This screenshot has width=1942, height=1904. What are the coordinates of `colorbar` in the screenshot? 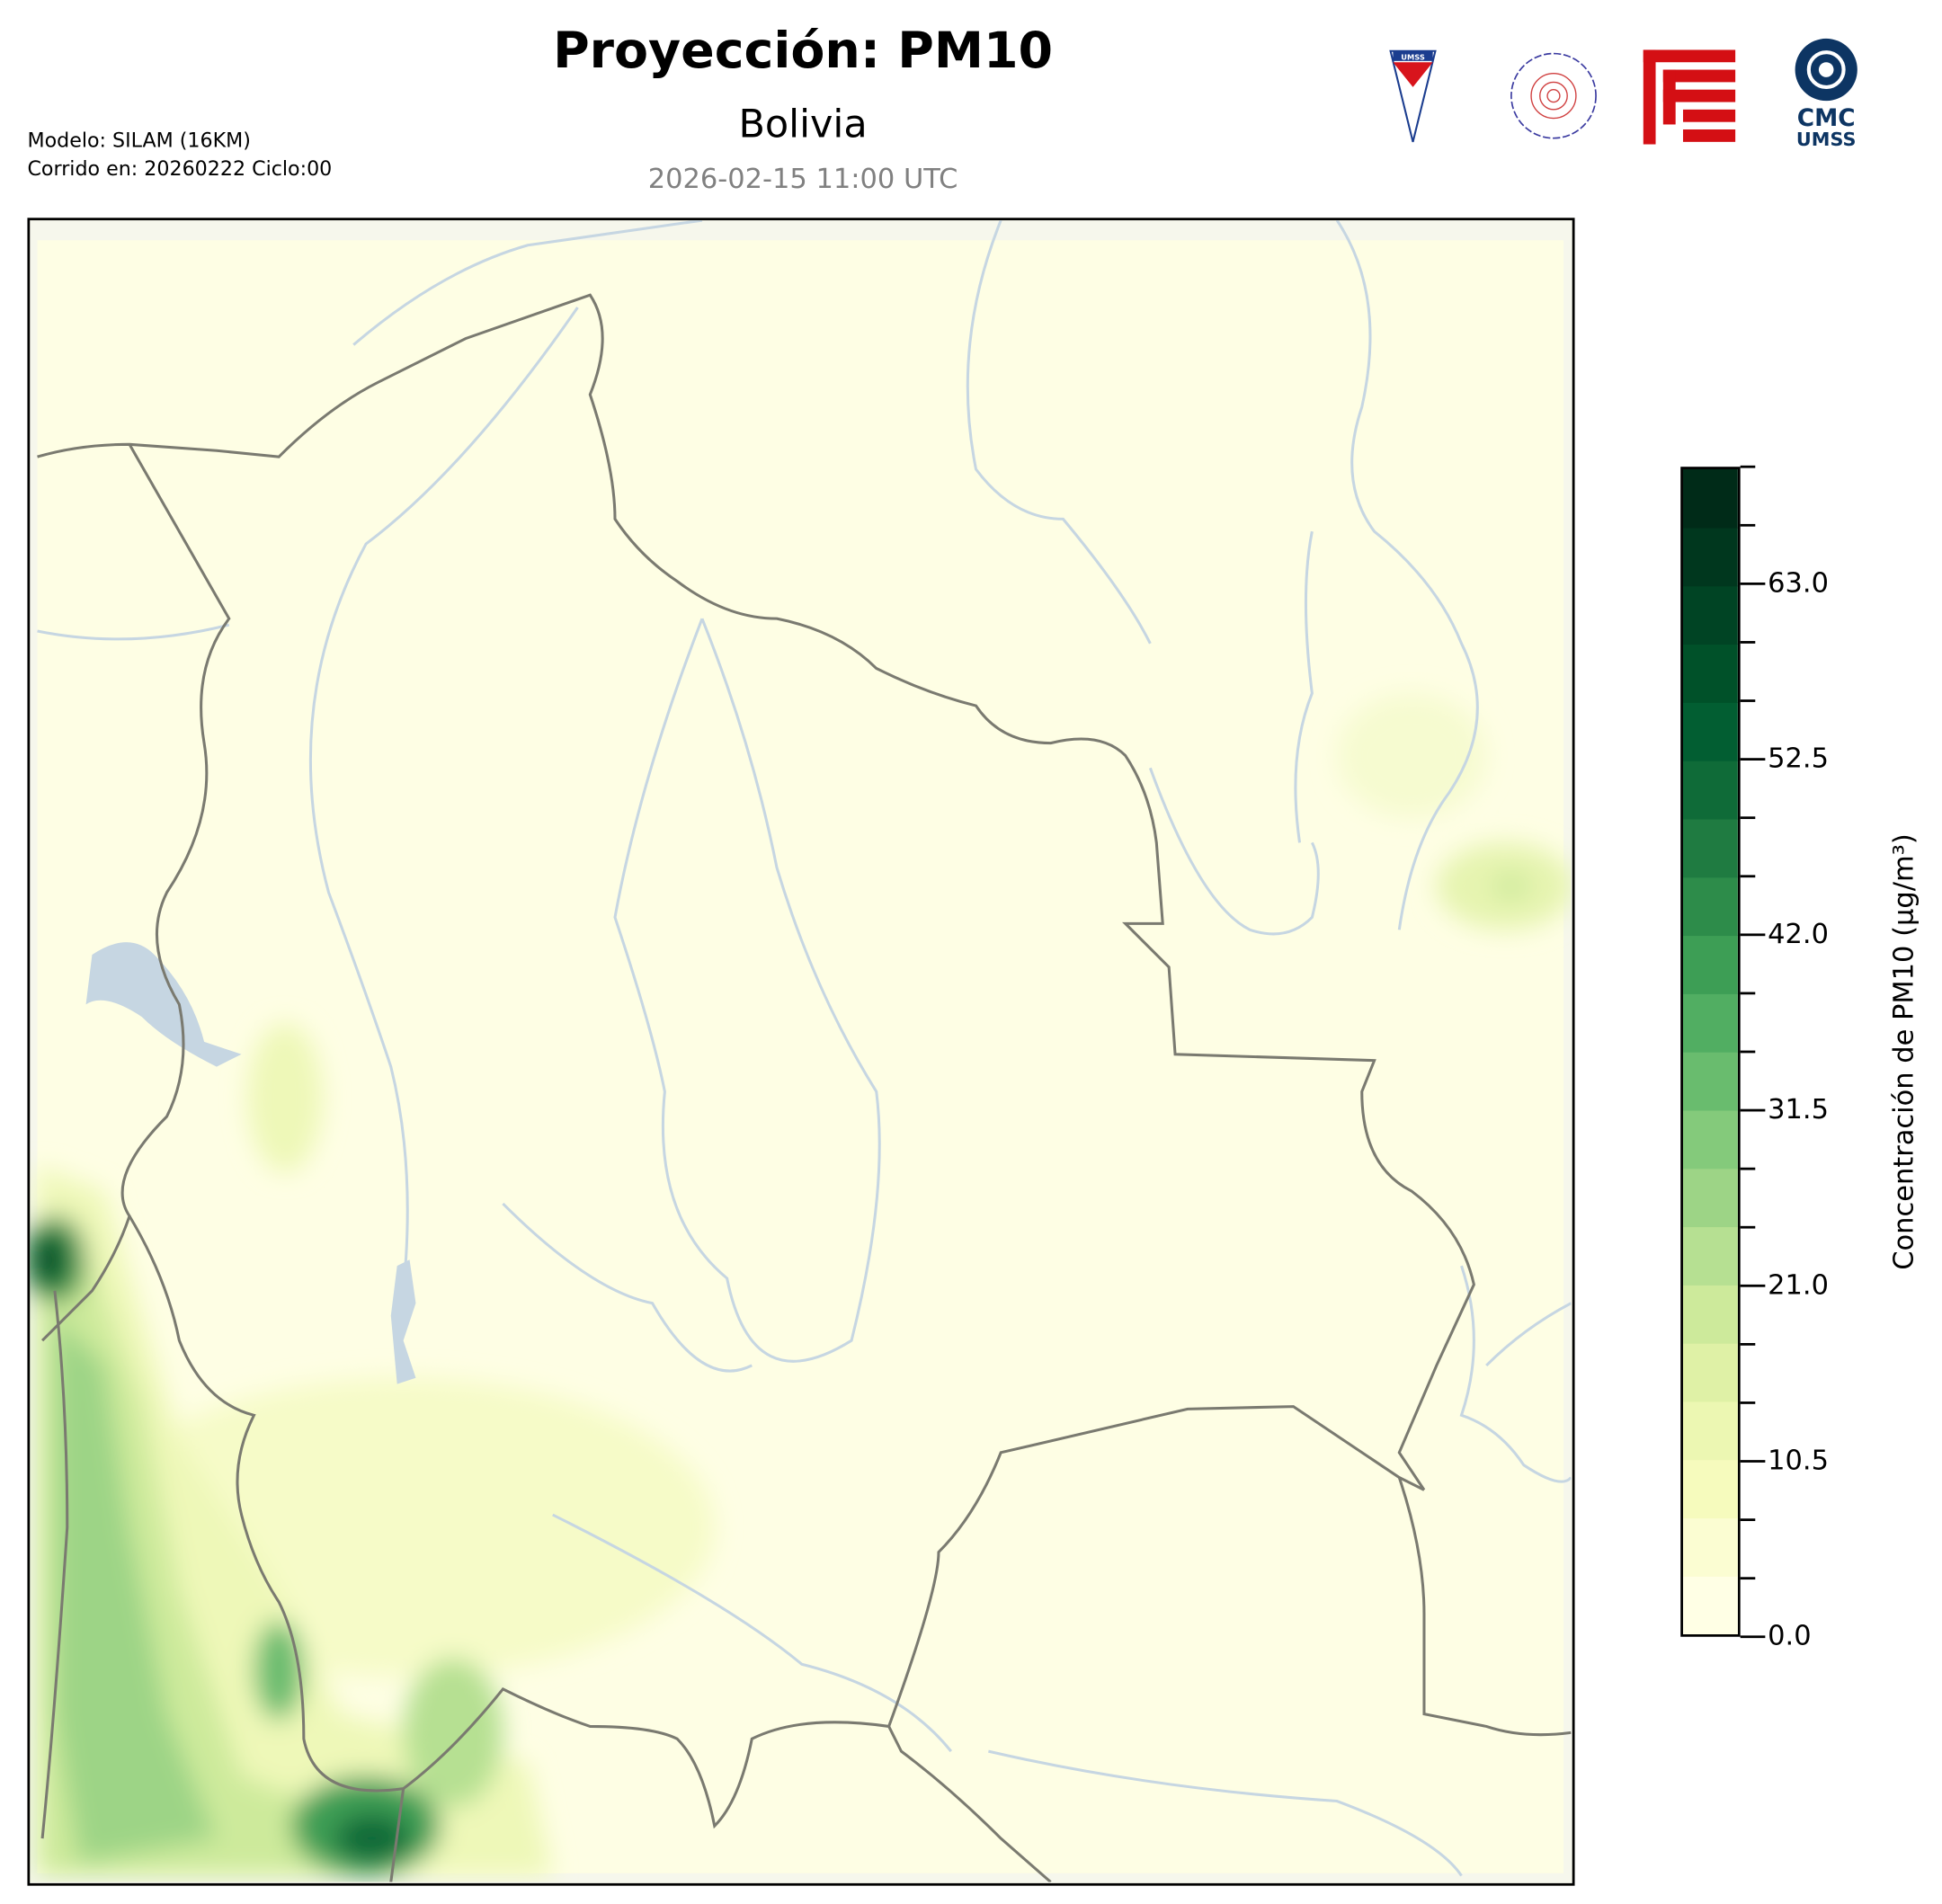 It's located at (1710, 1052).